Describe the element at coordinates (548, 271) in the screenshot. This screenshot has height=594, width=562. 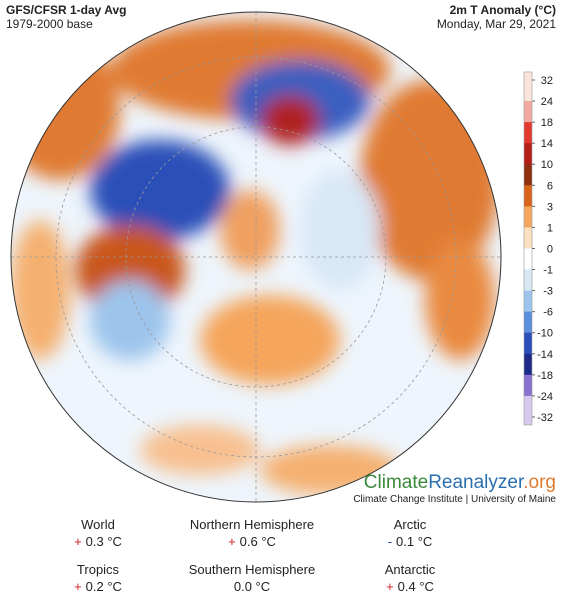
I see `colorbar-label: -1` at that location.